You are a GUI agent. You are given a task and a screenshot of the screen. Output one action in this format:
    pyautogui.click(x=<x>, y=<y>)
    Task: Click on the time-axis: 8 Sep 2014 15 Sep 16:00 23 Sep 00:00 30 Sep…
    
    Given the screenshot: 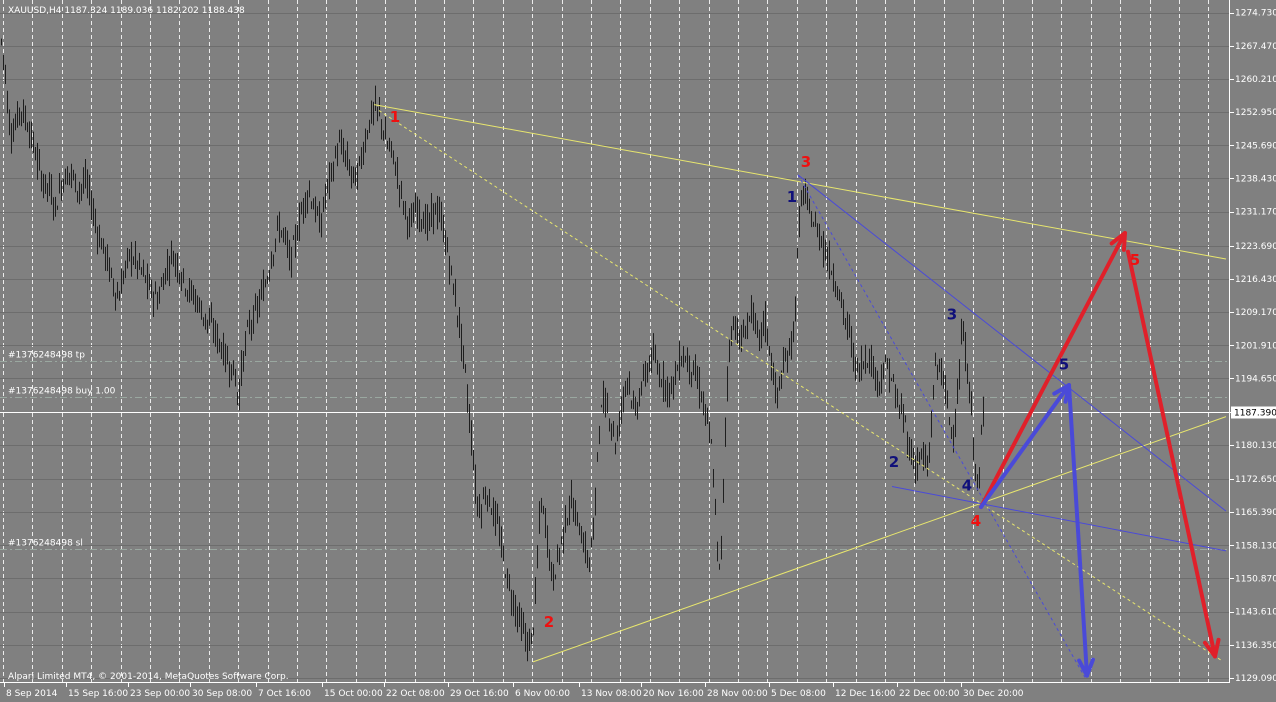 What is the action you would take?
    pyautogui.click(x=514, y=691)
    